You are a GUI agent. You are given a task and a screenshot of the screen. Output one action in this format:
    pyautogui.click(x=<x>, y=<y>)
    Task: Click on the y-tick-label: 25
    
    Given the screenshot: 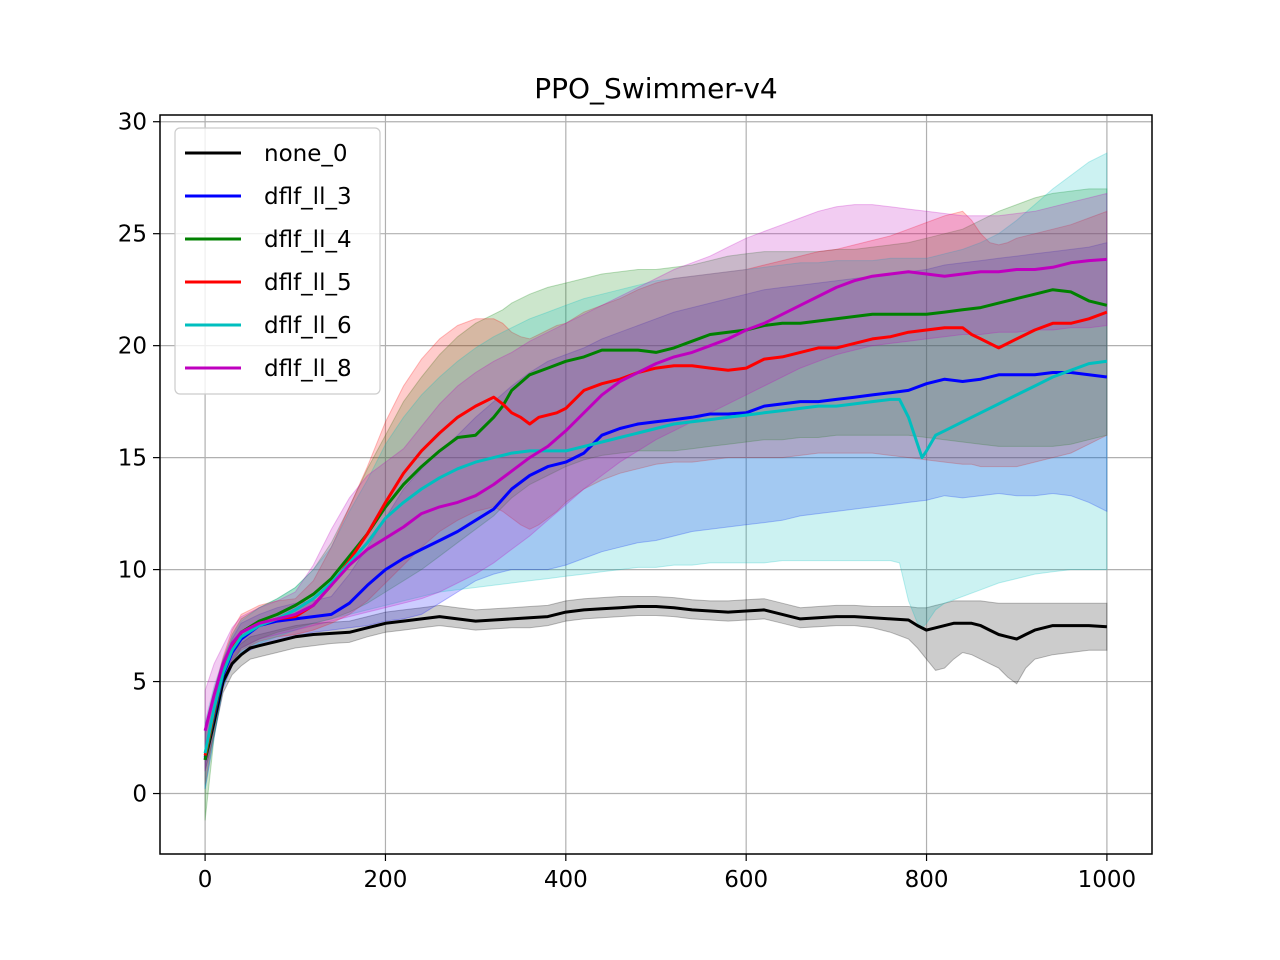 What is the action you would take?
    pyautogui.click(x=132, y=235)
    